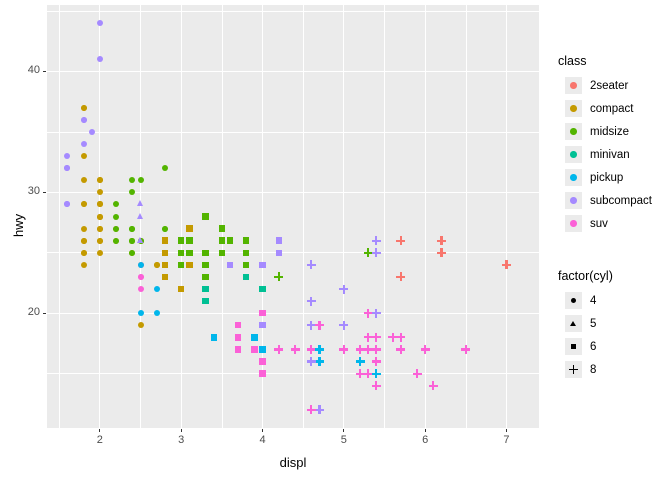 The height and width of the screenshot is (480, 672). Describe the element at coordinates (607, 178) in the screenshot. I see `legend-label-pickup: pickup` at that location.